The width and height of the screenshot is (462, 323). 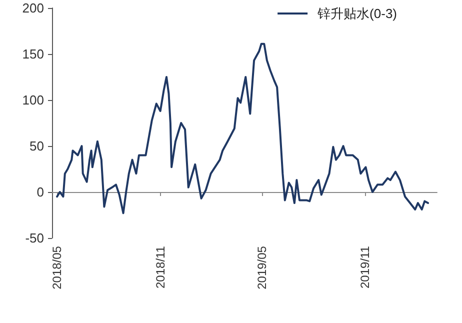 What do you see at coordinates (57, 268) in the screenshot?
I see `x-tick-label: 2018/05` at bounding box center [57, 268].